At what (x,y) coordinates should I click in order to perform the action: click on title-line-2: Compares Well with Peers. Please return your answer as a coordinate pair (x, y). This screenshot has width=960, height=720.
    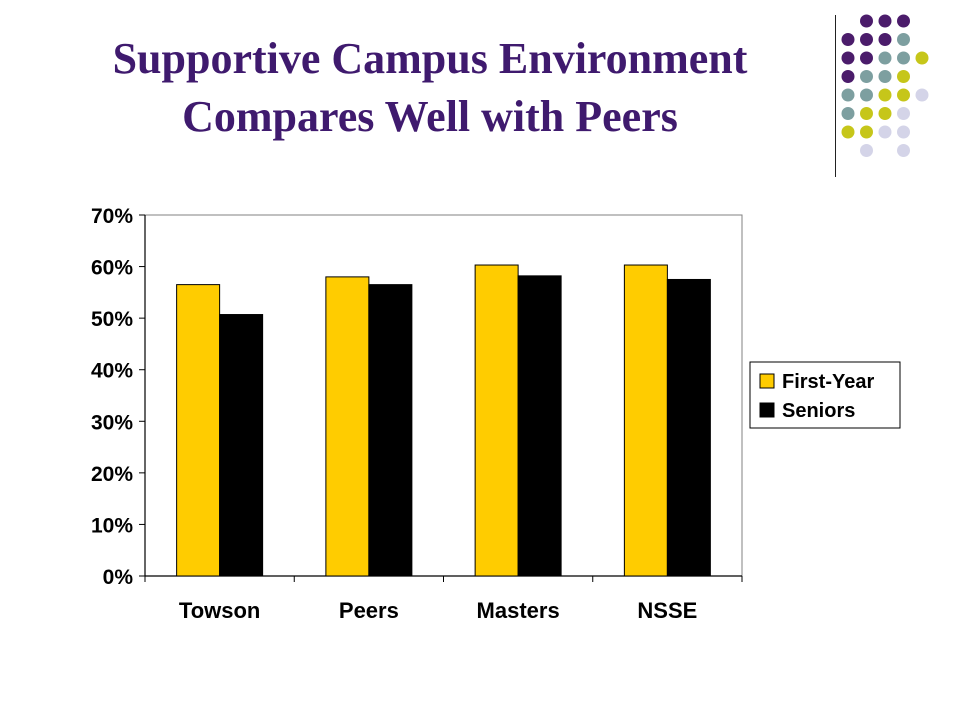
    Looking at the image, I should click on (430, 116).